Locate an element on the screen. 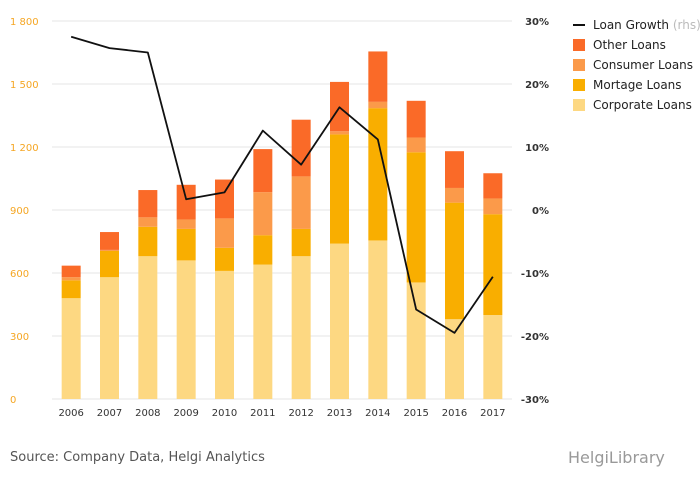 This screenshot has height=483, width=700. right-tick-label: -20% is located at coordinates (535, 337).